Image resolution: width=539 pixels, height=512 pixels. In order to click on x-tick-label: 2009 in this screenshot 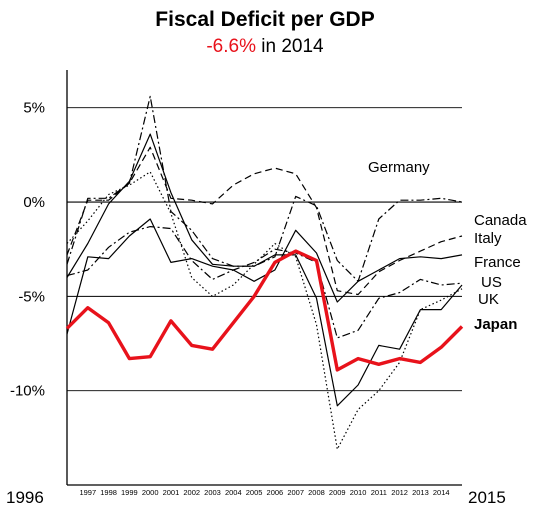, I will do `click(337, 492)`.